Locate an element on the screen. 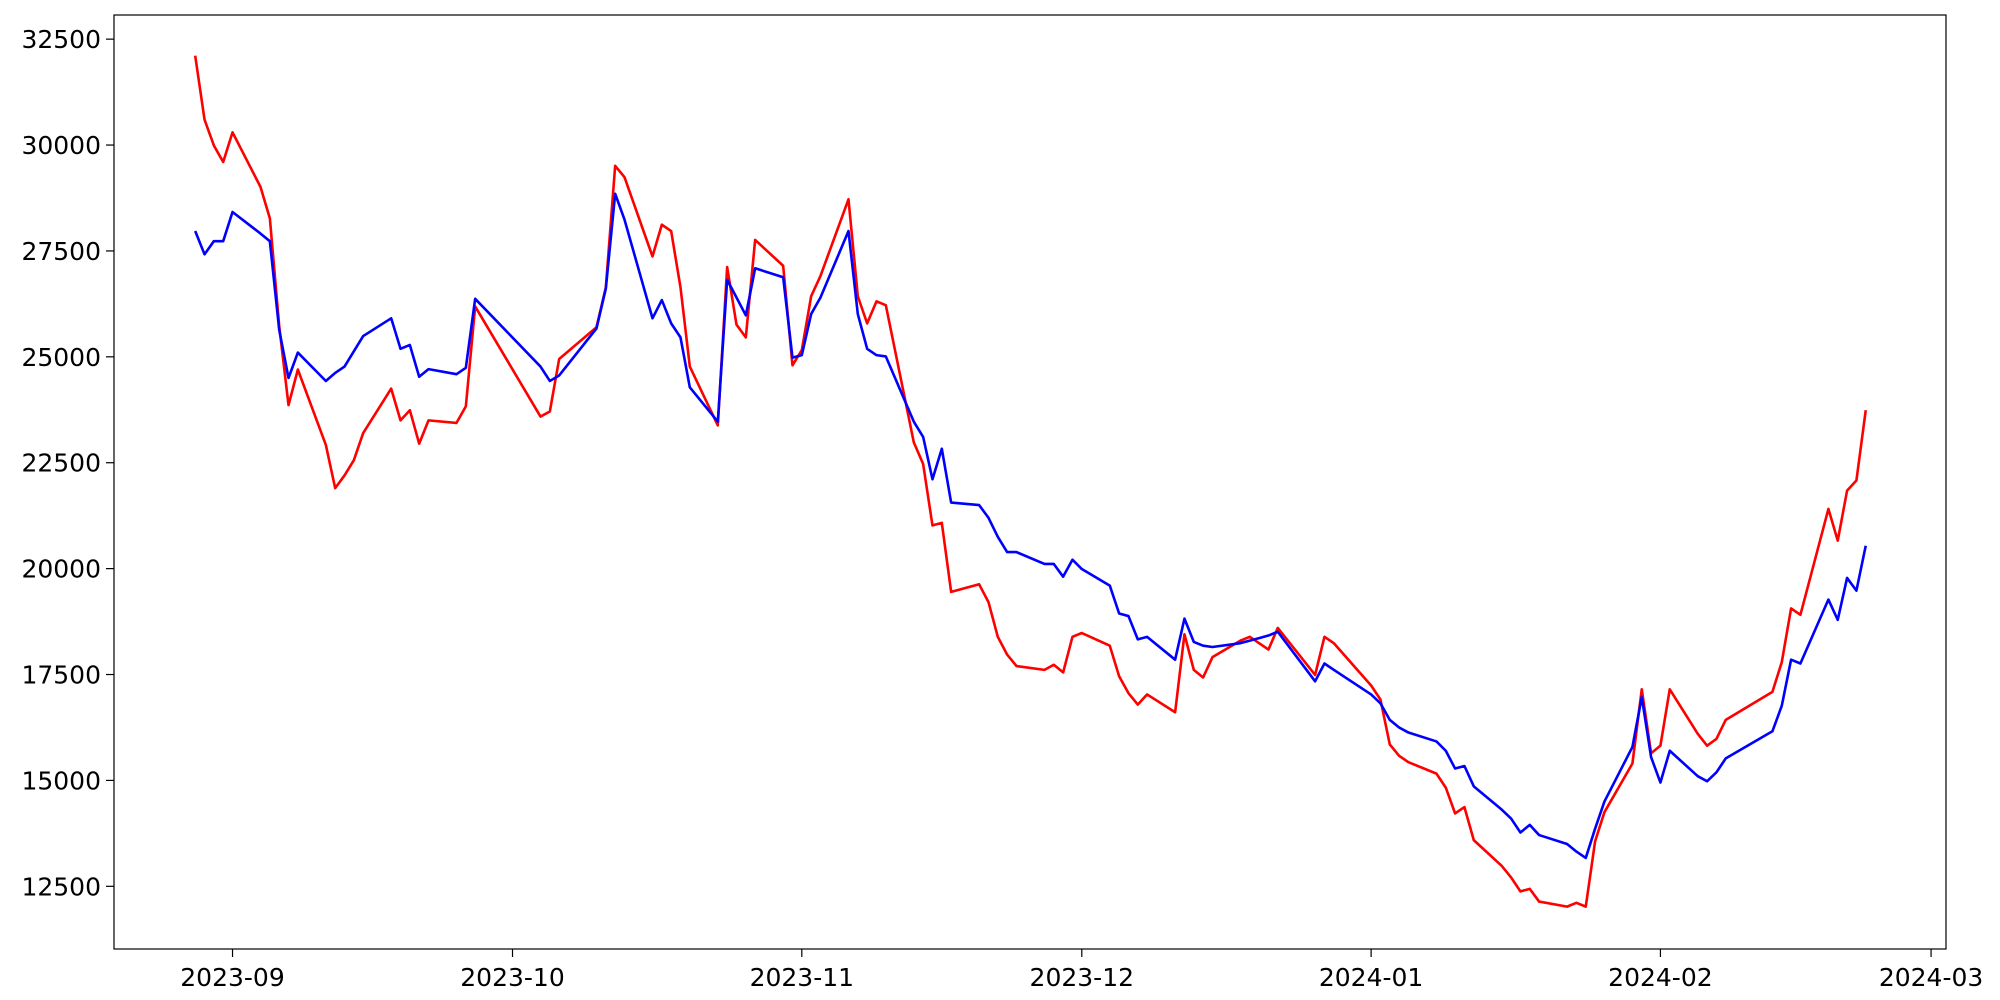 The width and height of the screenshot is (2000, 1000). y-tick-label: 27500 is located at coordinates (61, 251).